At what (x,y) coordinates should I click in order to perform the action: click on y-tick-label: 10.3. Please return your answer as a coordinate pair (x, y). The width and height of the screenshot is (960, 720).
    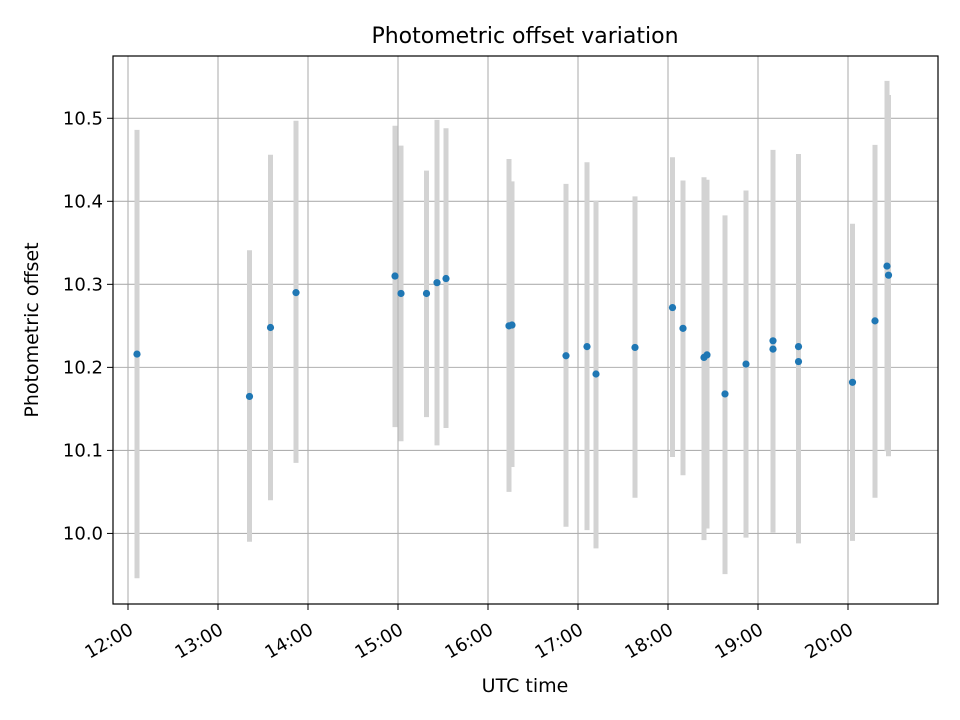
    Looking at the image, I should click on (83, 284).